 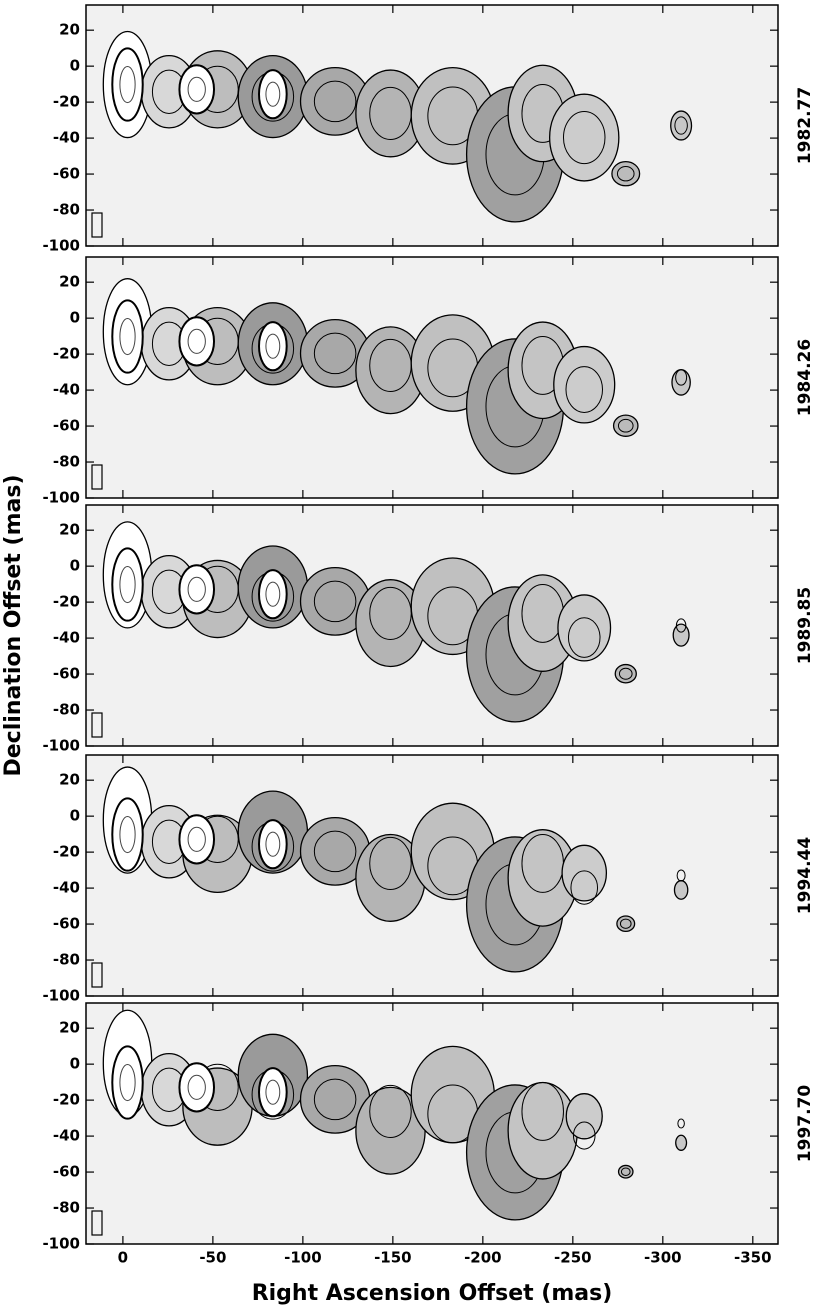 I want to click on y-axis-label: Declination Offset (mas), so click(x=13, y=626).